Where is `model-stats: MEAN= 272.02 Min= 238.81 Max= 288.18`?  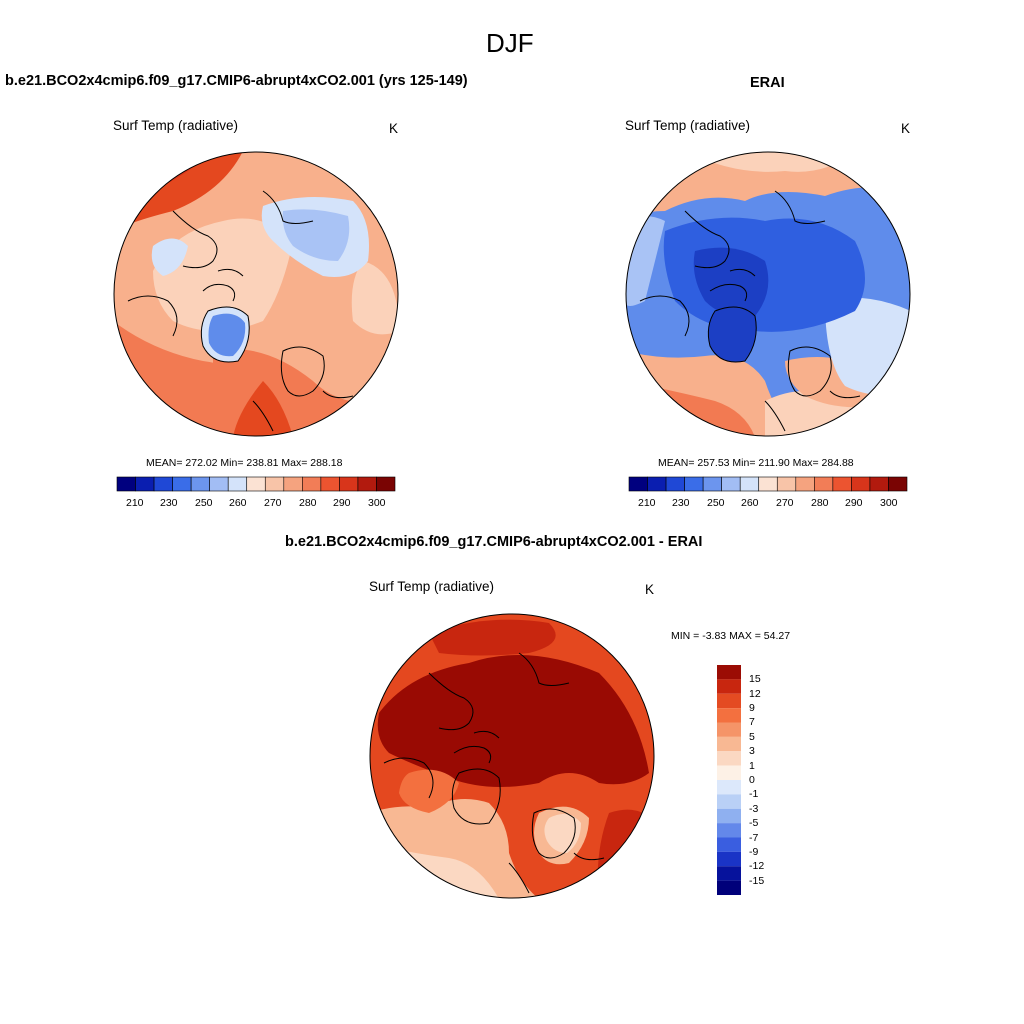
model-stats: MEAN= 272.02 Min= 238.81 Max= 288.18 is located at coordinates (244, 463).